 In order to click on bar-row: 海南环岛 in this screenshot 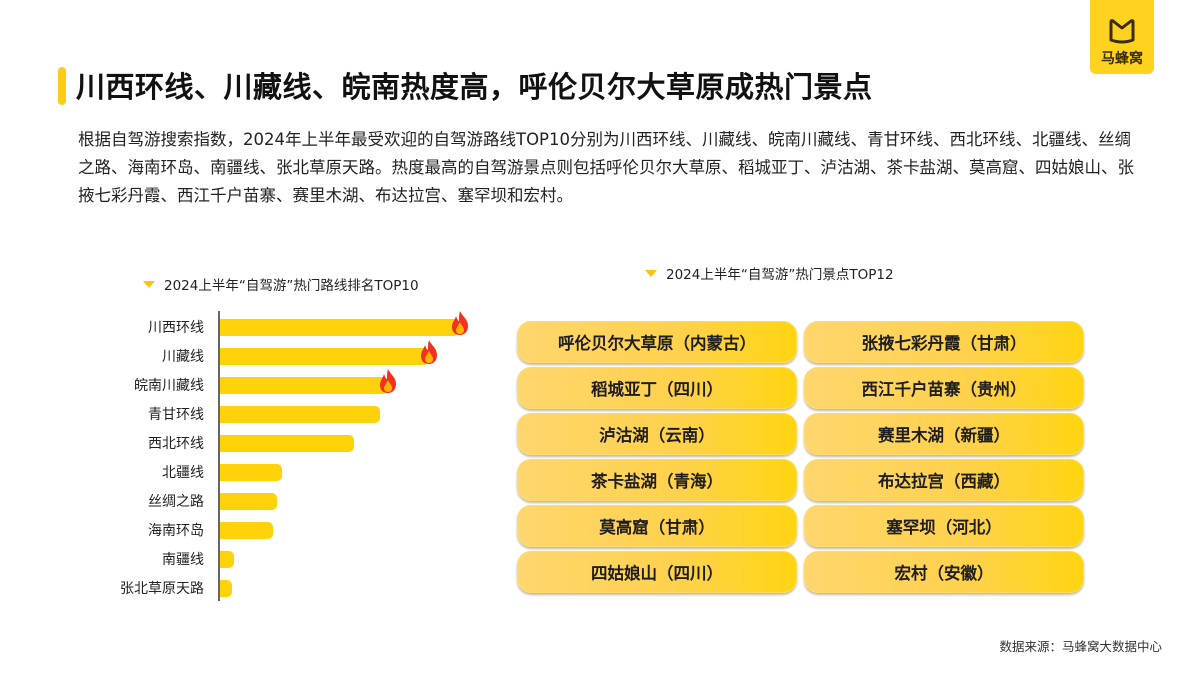, I will do `click(300, 530)`.